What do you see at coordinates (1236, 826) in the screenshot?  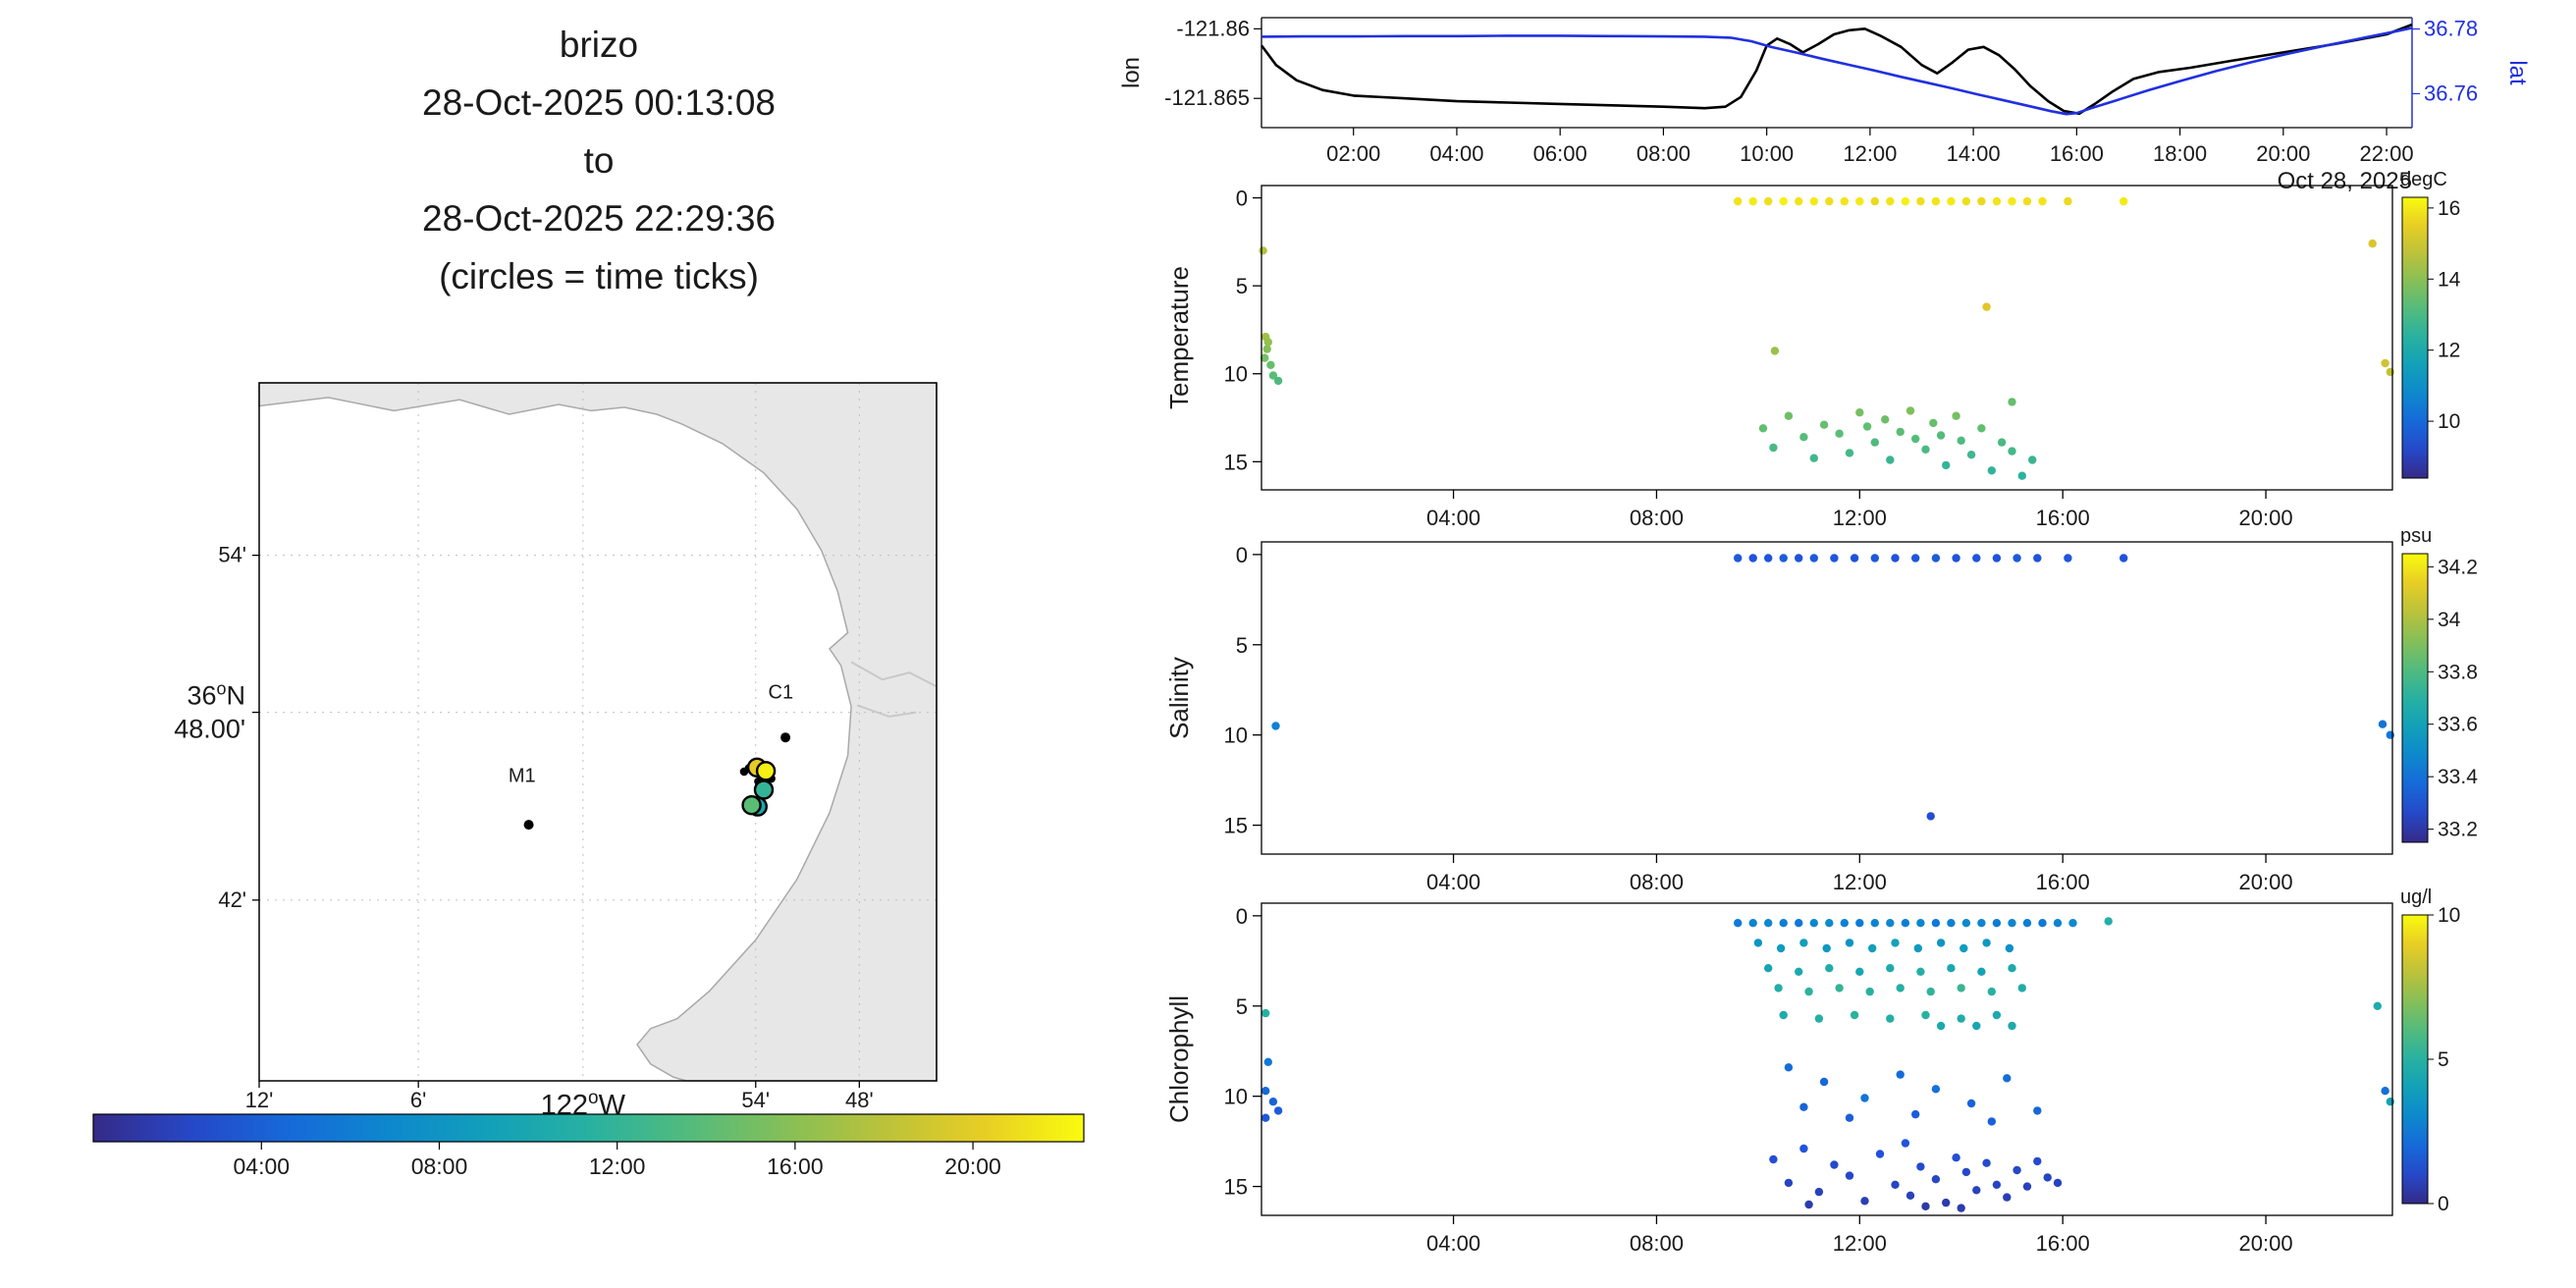 I see `y-tick-label: 15` at bounding box center [1236, 826].